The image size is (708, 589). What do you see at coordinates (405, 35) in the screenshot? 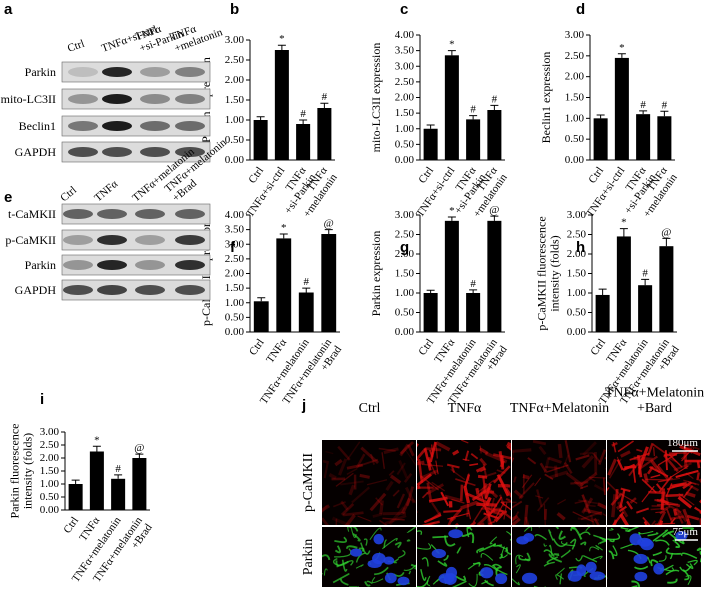
I see `y-tick-label: 4.00` at bounding box center [405, 35].